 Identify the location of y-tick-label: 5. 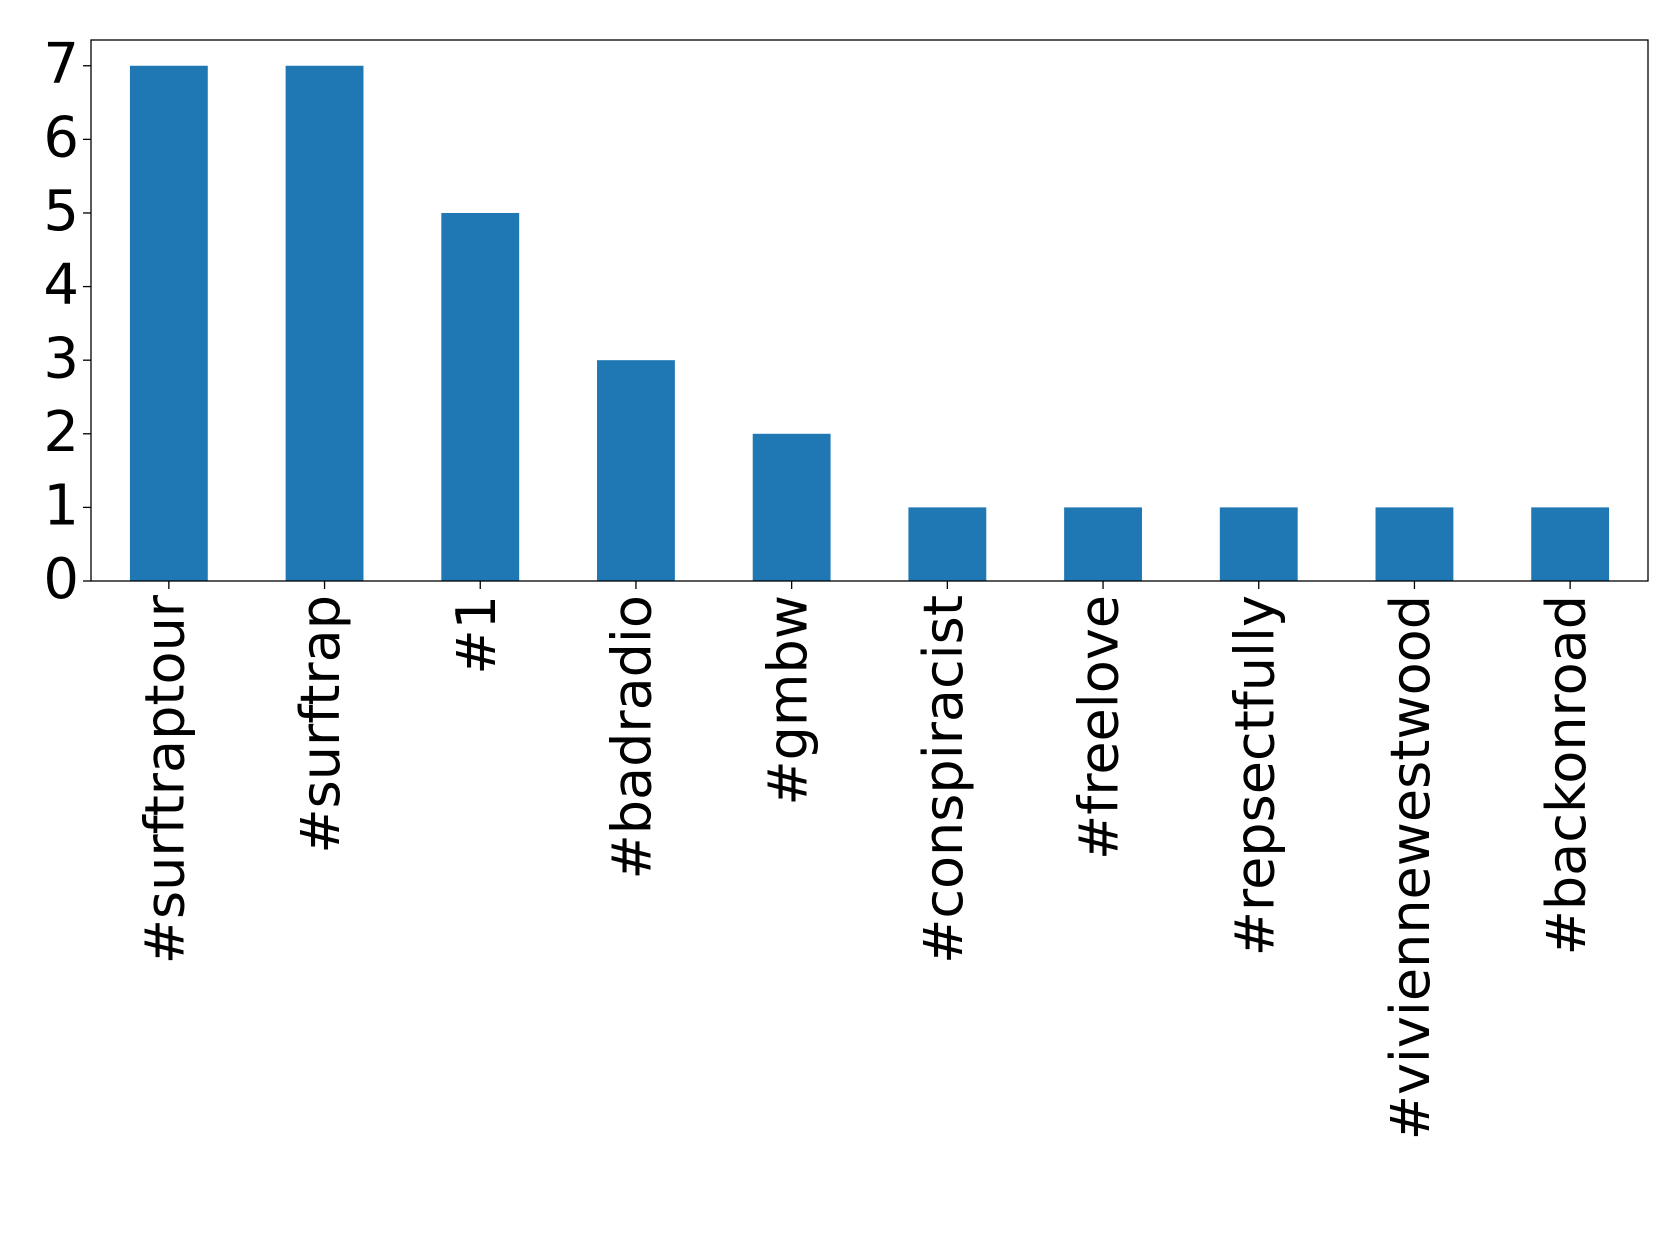
(61, 211).